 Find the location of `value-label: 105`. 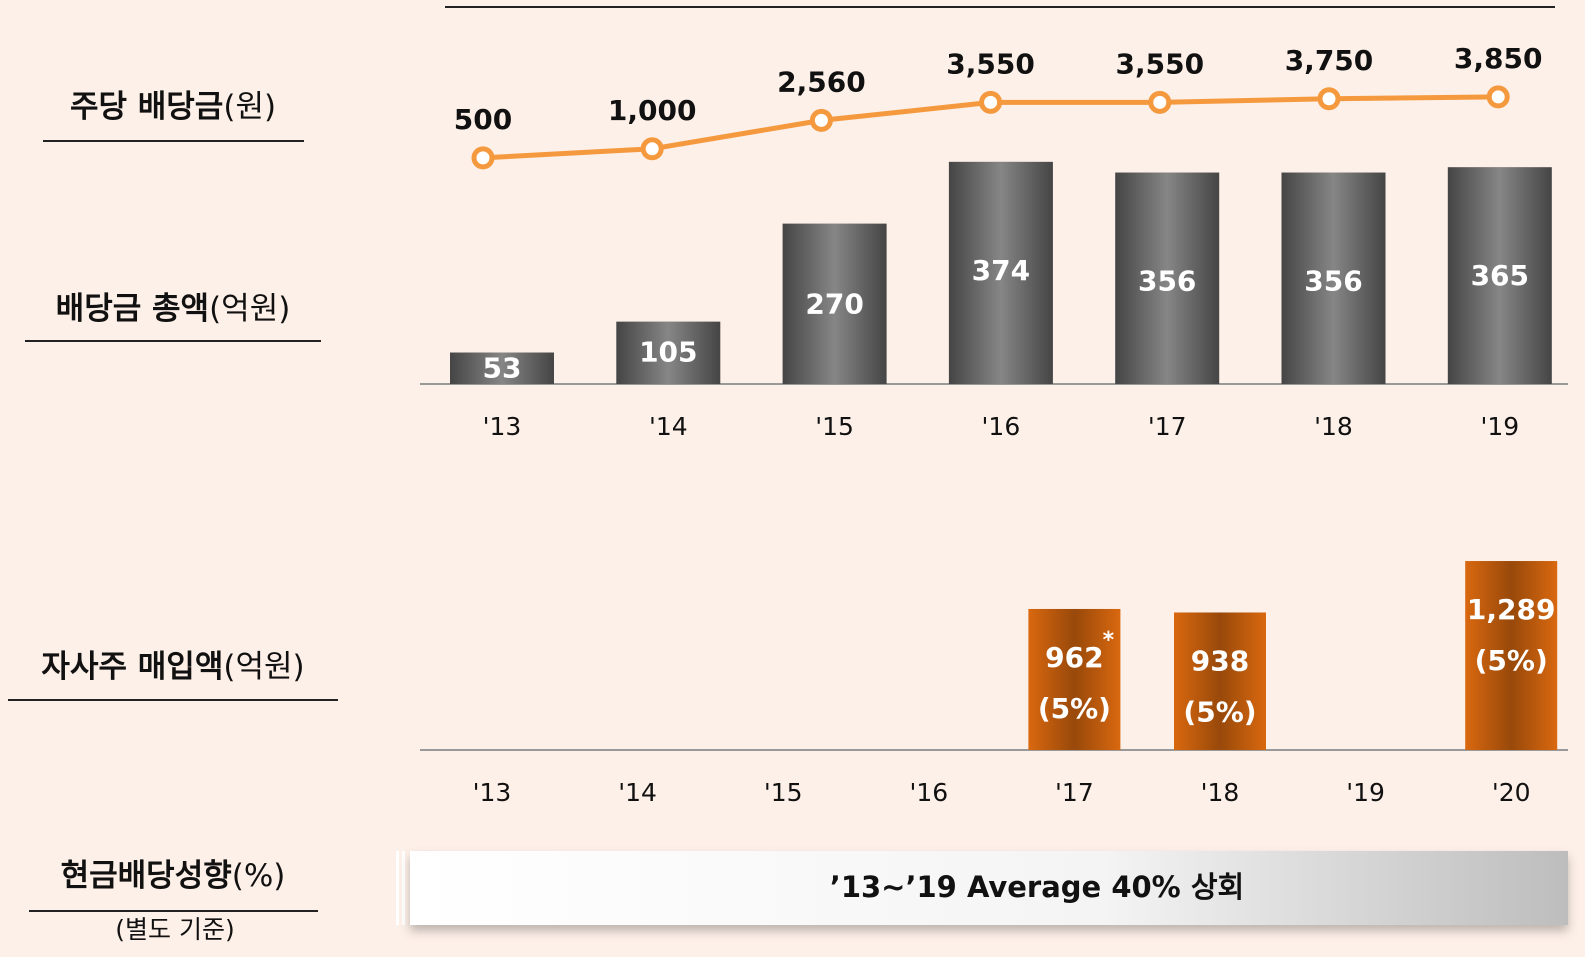

value-label: 105 is located at coordinates (668, 352).